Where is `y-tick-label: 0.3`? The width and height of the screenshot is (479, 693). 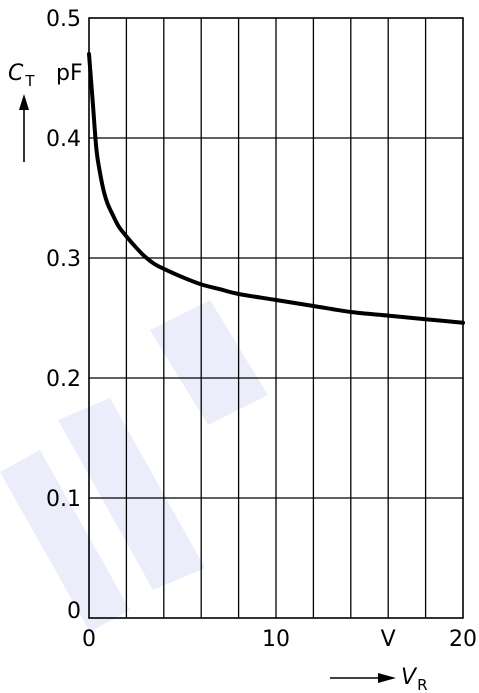
y-tick-label: 0.3 is located at coordinates (63, 259).